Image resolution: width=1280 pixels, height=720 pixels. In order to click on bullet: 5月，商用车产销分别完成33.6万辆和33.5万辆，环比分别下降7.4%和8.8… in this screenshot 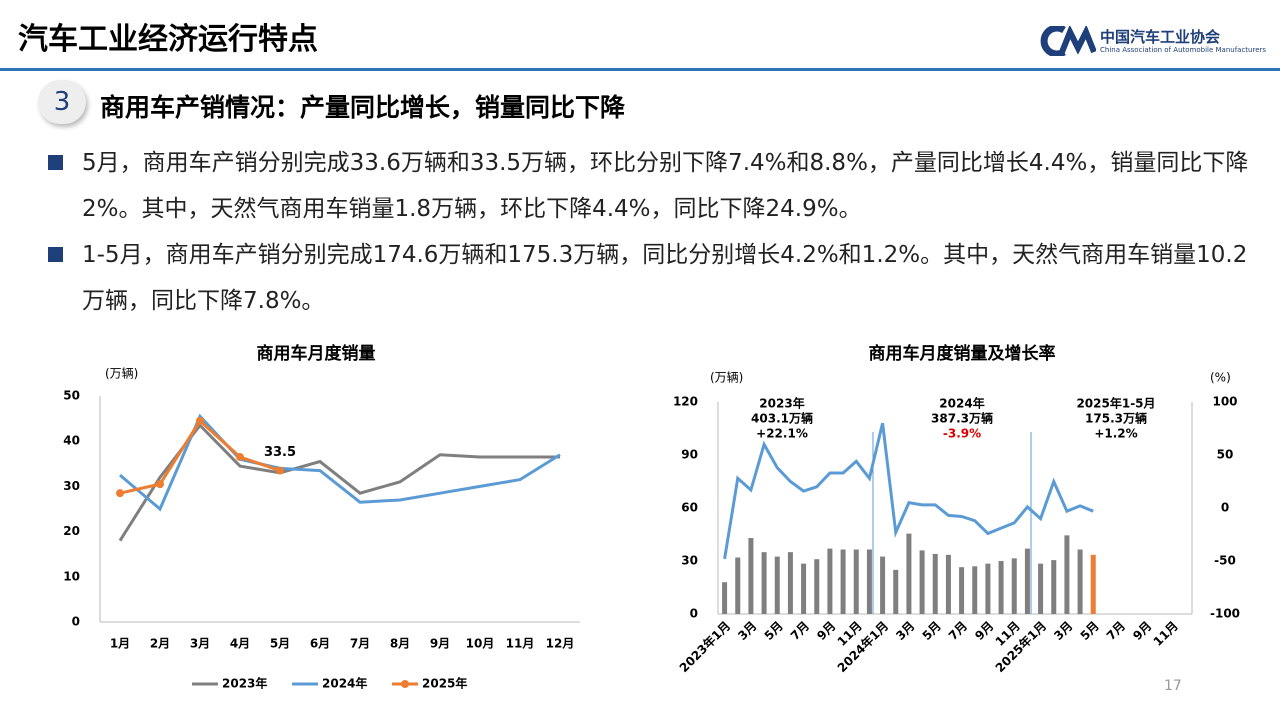, I will do `click(653, 186)`.